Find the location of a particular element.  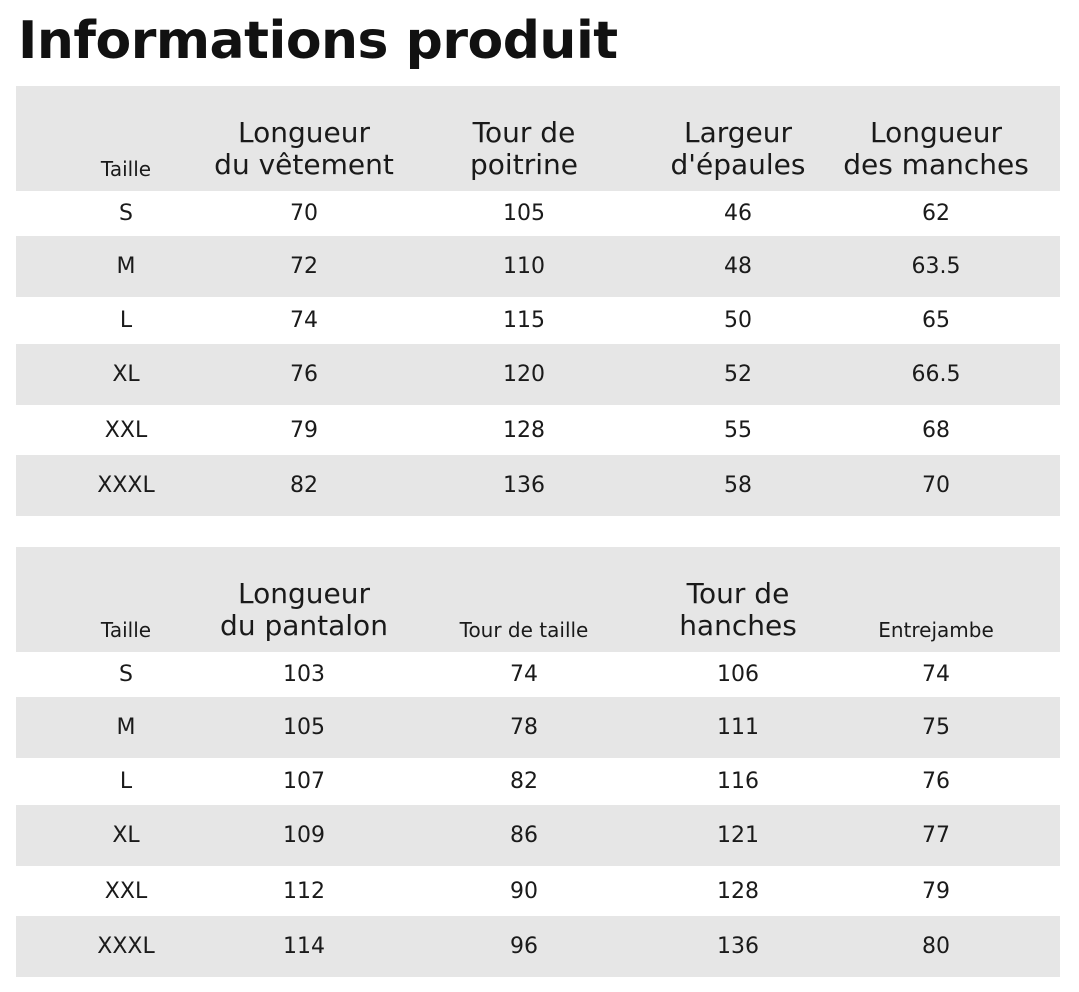

measurement-cell: 58 is located at coordinates (738, 485).